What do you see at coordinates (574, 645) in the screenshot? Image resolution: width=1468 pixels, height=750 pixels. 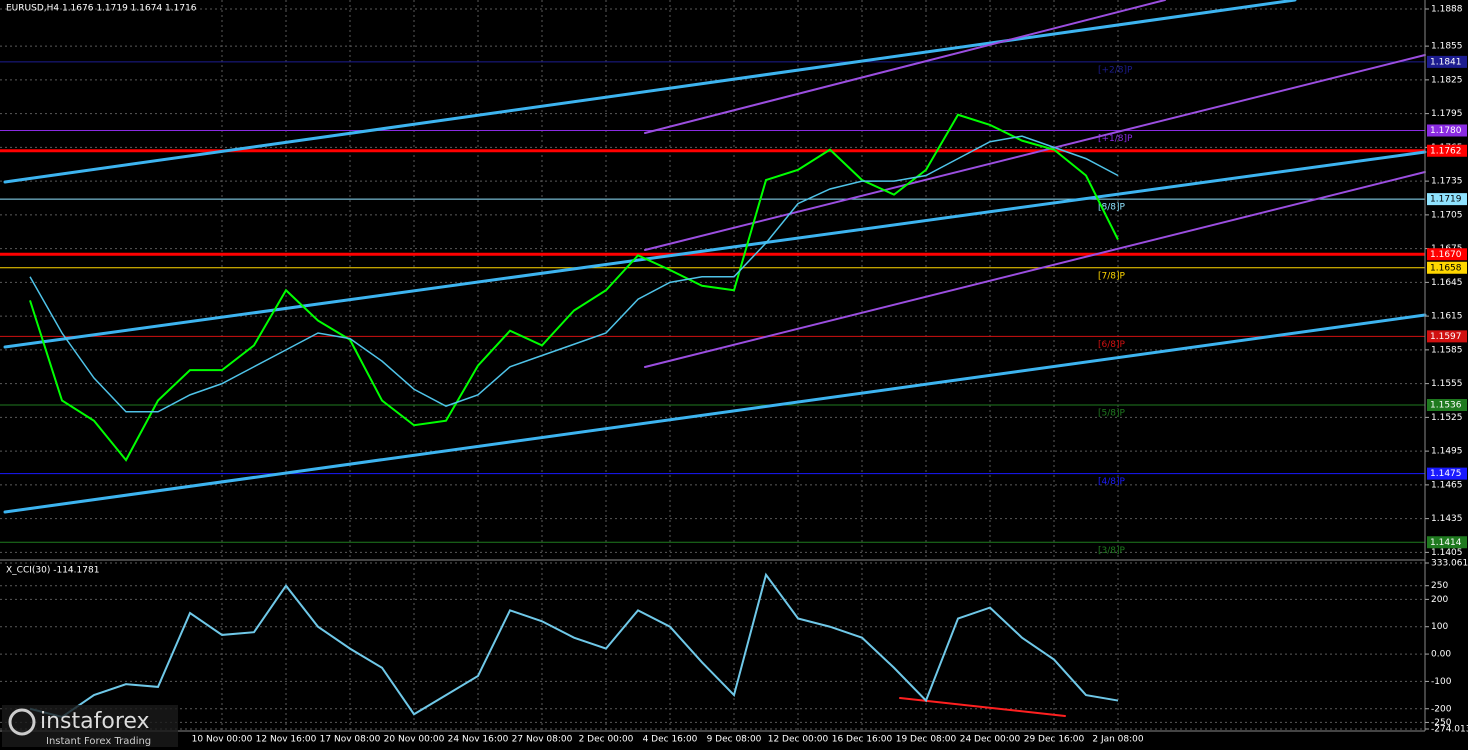 I see `series-line` at bounding box center [574, 645].